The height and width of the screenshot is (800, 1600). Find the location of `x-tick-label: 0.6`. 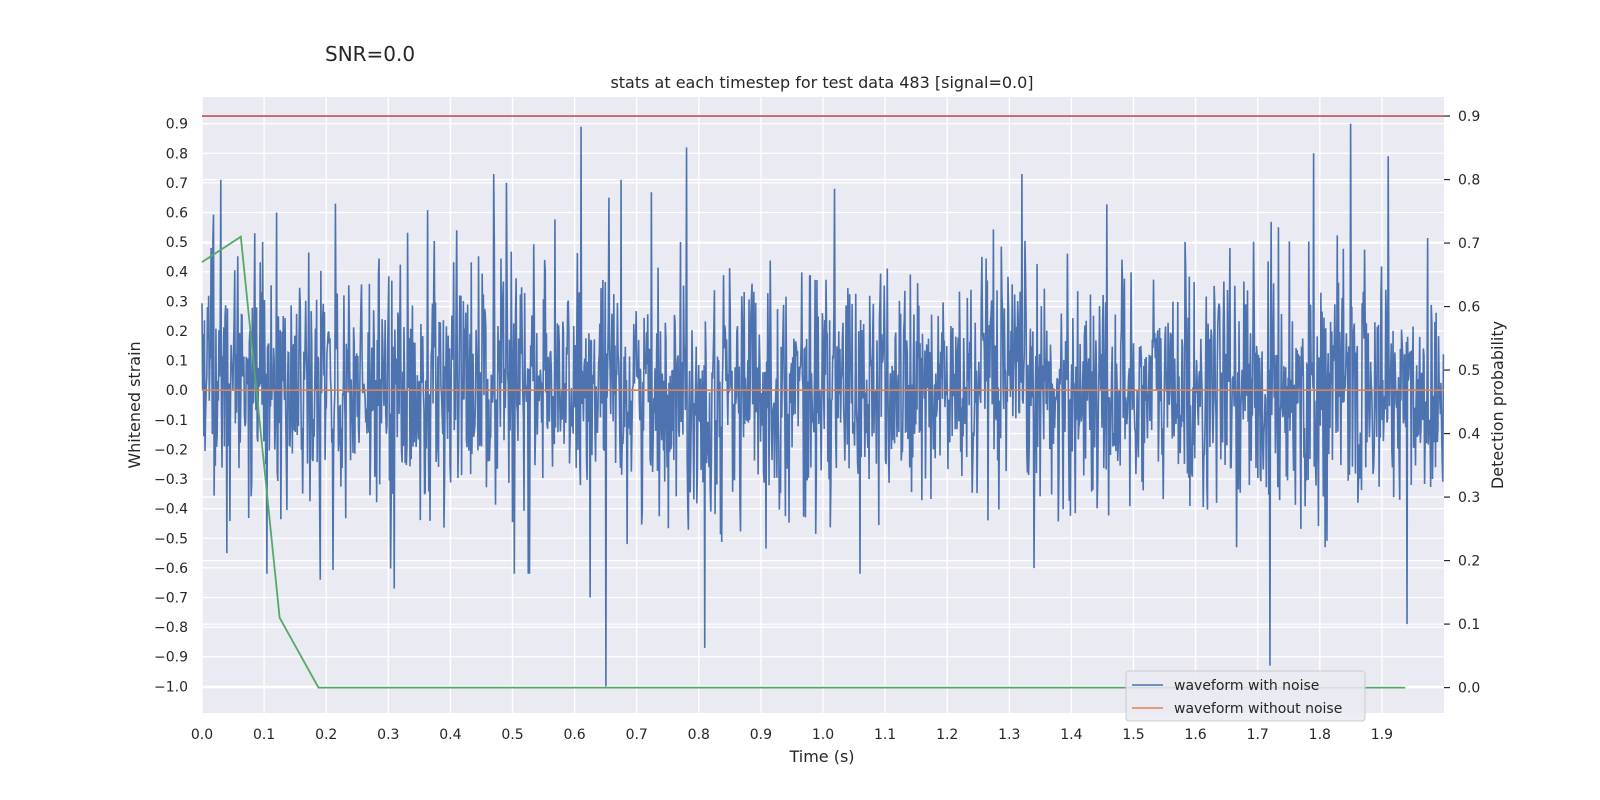

x-tick-label: 0.6 is located at coordinates (574, 735).